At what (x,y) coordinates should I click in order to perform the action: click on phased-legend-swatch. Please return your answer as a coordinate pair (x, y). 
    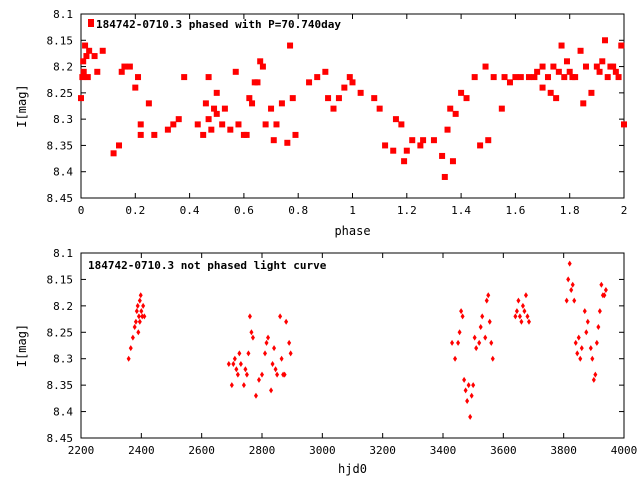
    Looking at the image, I should click on (91, 23).